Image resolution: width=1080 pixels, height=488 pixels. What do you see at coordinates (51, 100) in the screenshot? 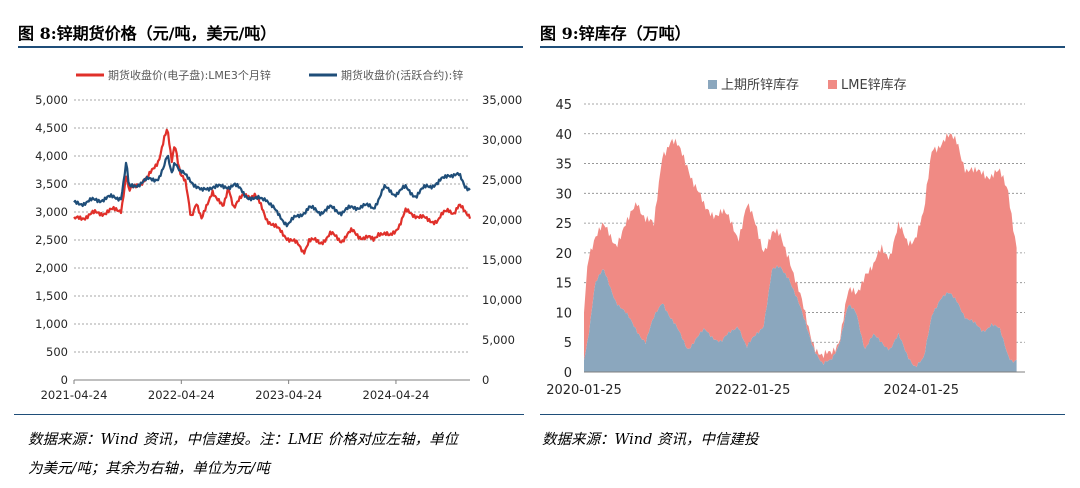
I see `y-left-tick-label: 5,000` at bounding box center [51, 100].